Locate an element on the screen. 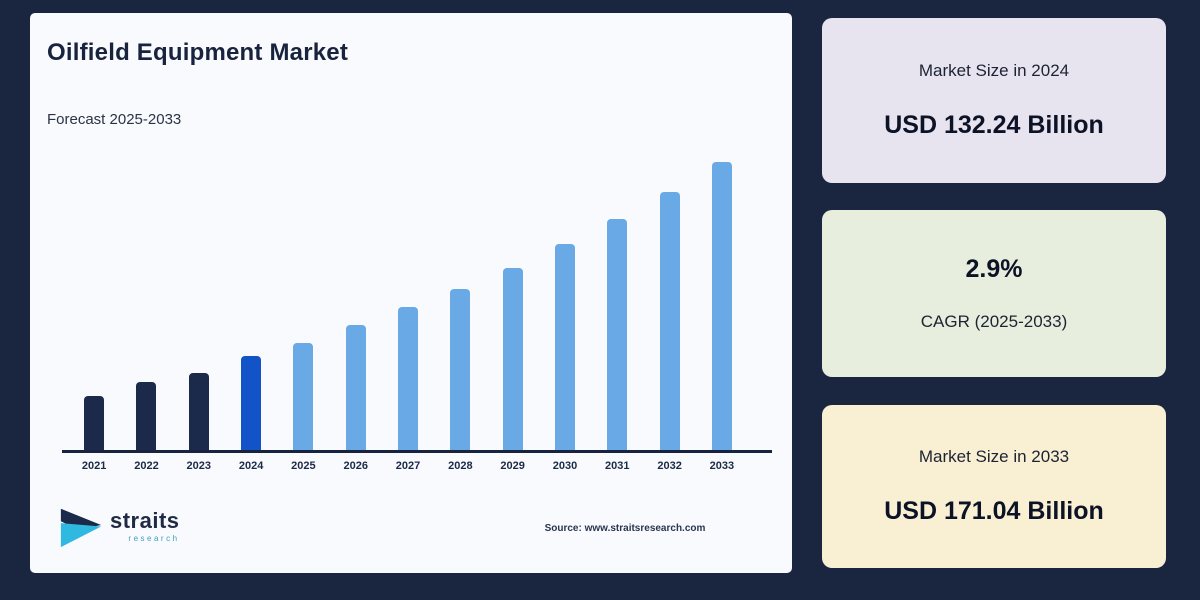 The image size is (1200, 600). bar-column-2028 is located at coordinates (460, 369).